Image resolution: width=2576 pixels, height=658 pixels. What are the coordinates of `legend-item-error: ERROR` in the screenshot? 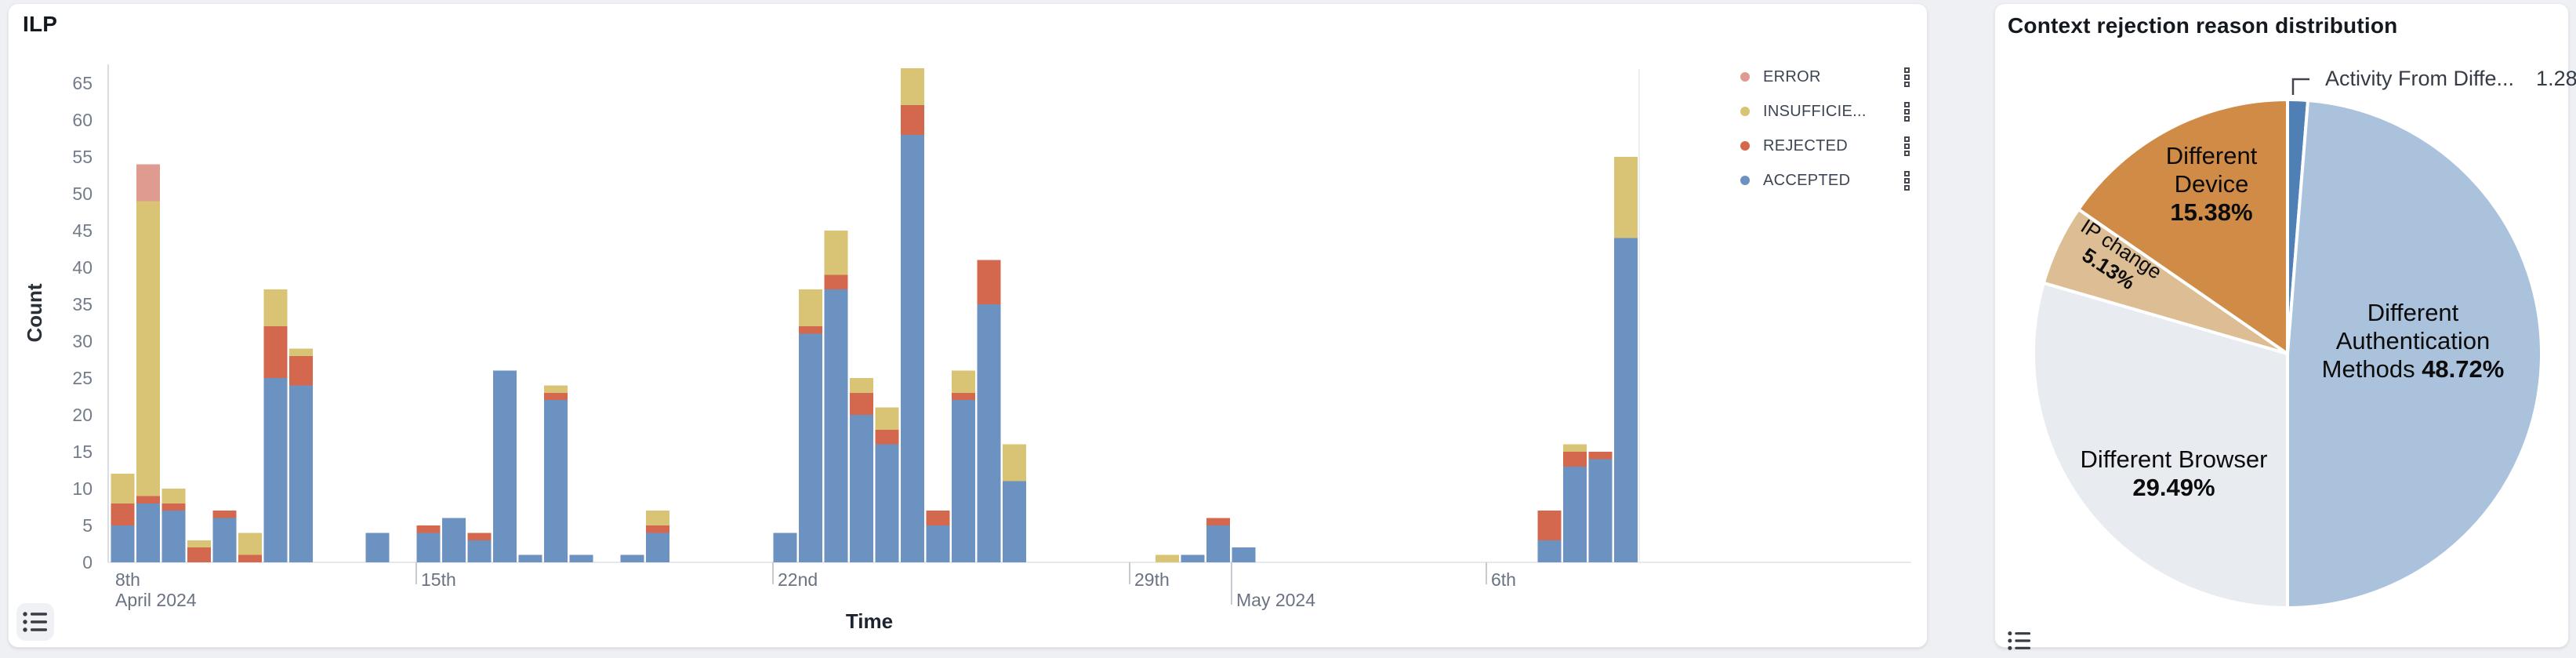 It's located at (1830, 77).